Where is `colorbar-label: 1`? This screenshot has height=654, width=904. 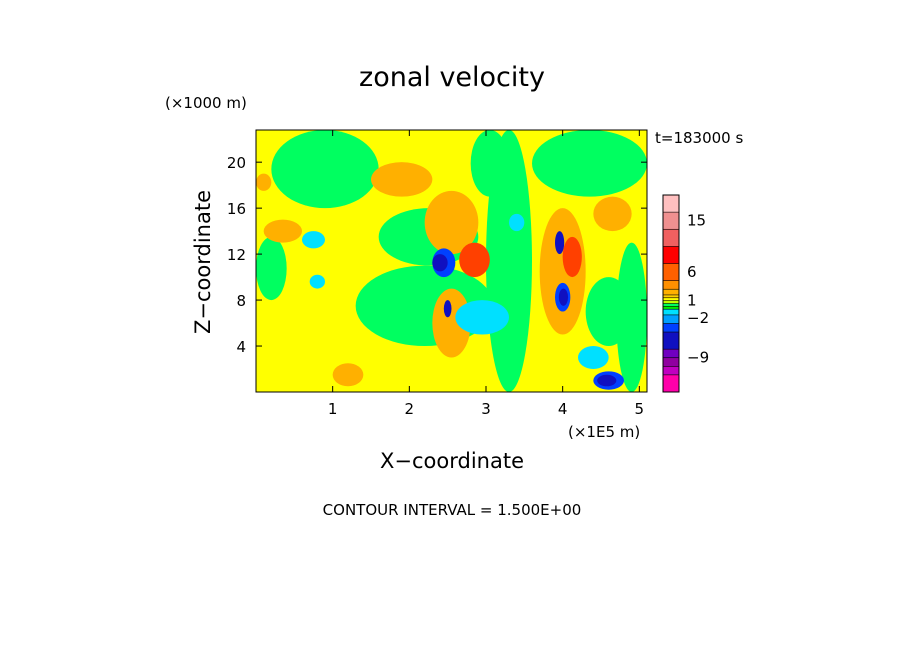 colorbar-label: 1 is located at coordinates (692, 301).